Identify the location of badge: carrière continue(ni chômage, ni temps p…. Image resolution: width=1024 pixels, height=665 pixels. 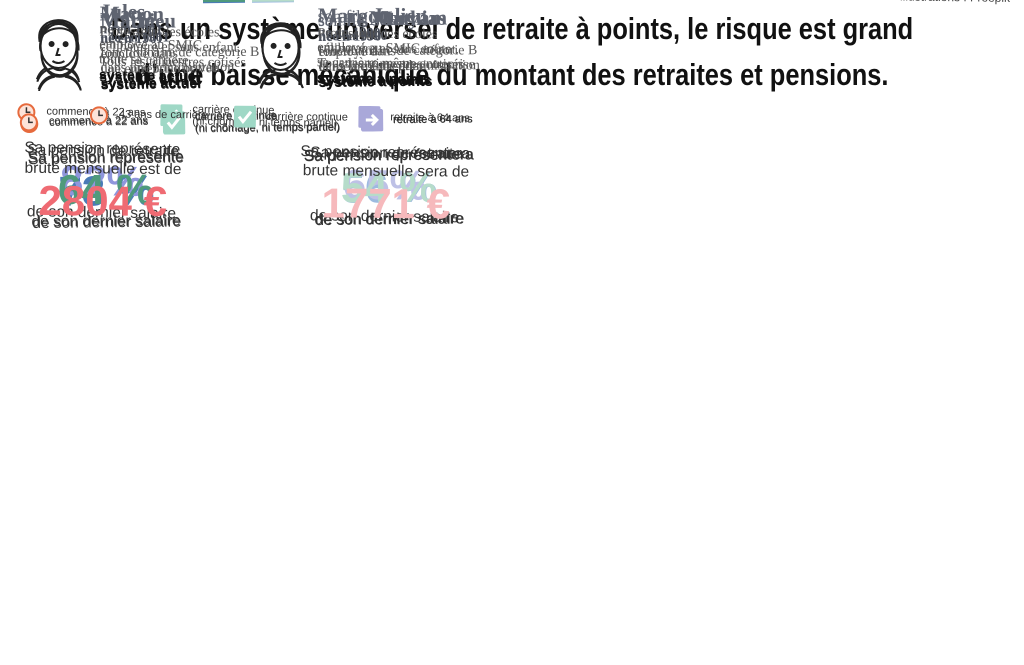
(251, 121).